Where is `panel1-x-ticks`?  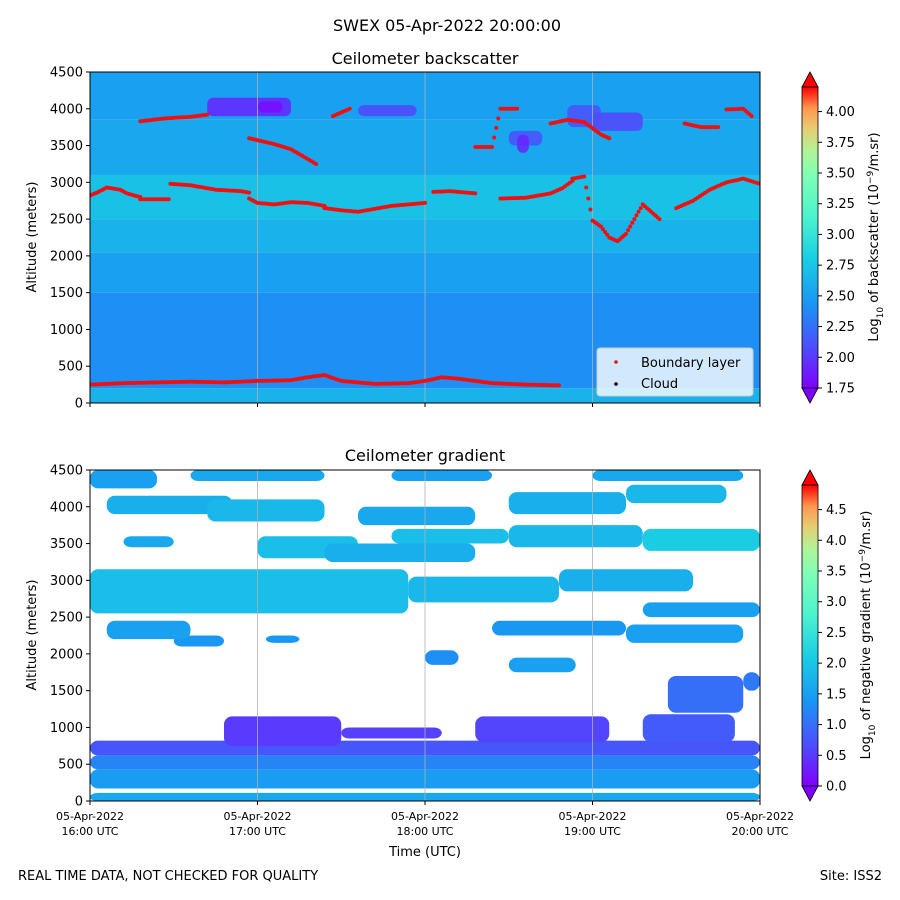 panel1-x-ticks is located at coordinates (425, 405).